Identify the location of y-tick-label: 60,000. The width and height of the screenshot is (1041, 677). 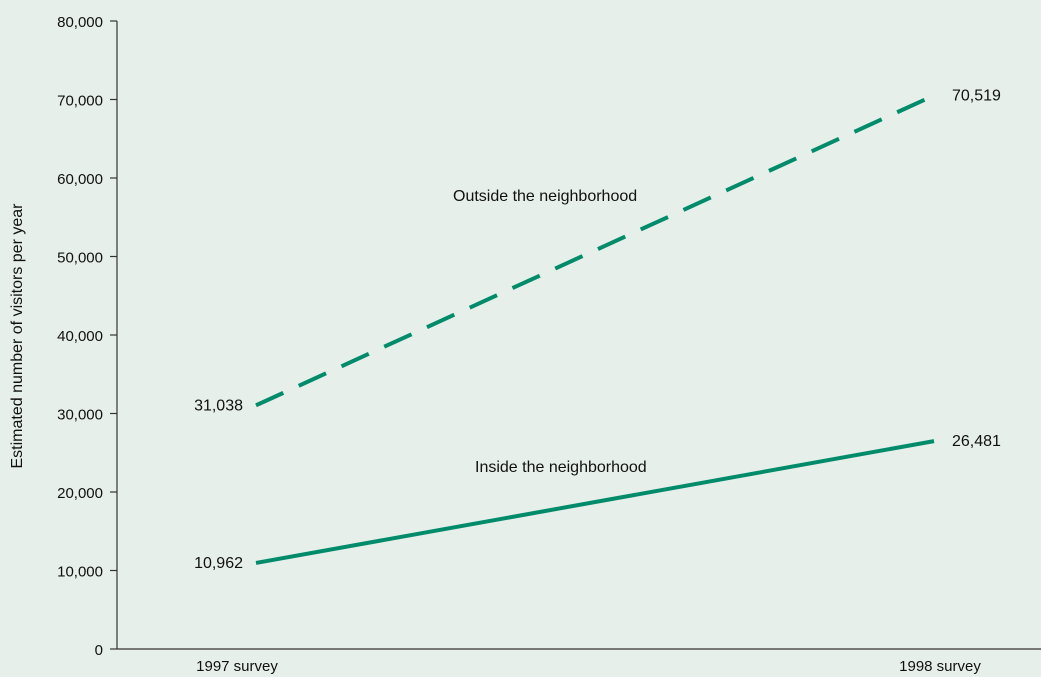
(80, 179).